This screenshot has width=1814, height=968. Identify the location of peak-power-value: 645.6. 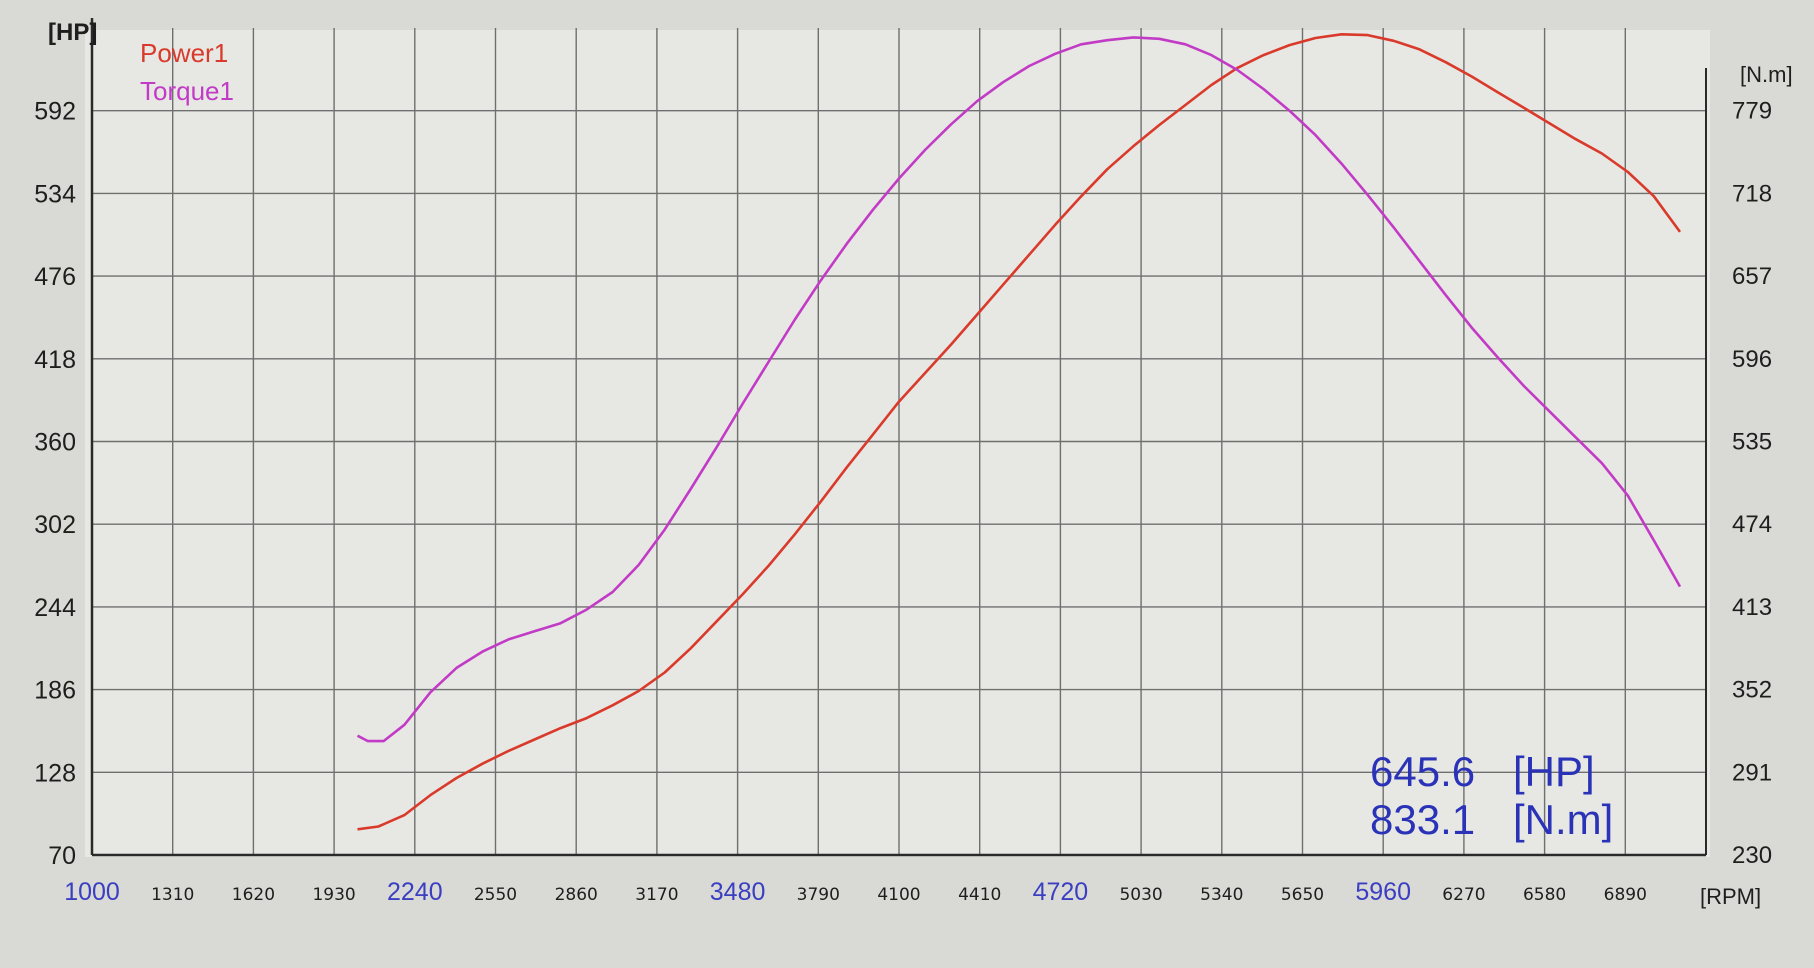
(1422, 771).